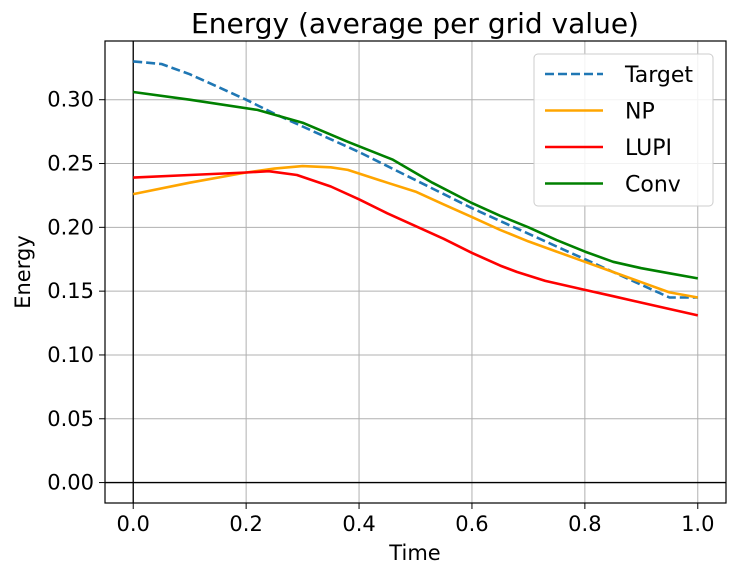  What do you see at coordinates (584, 524) in the screenshot?
I see `x-tick-label: 0.8` at bounding box center [584, 524].